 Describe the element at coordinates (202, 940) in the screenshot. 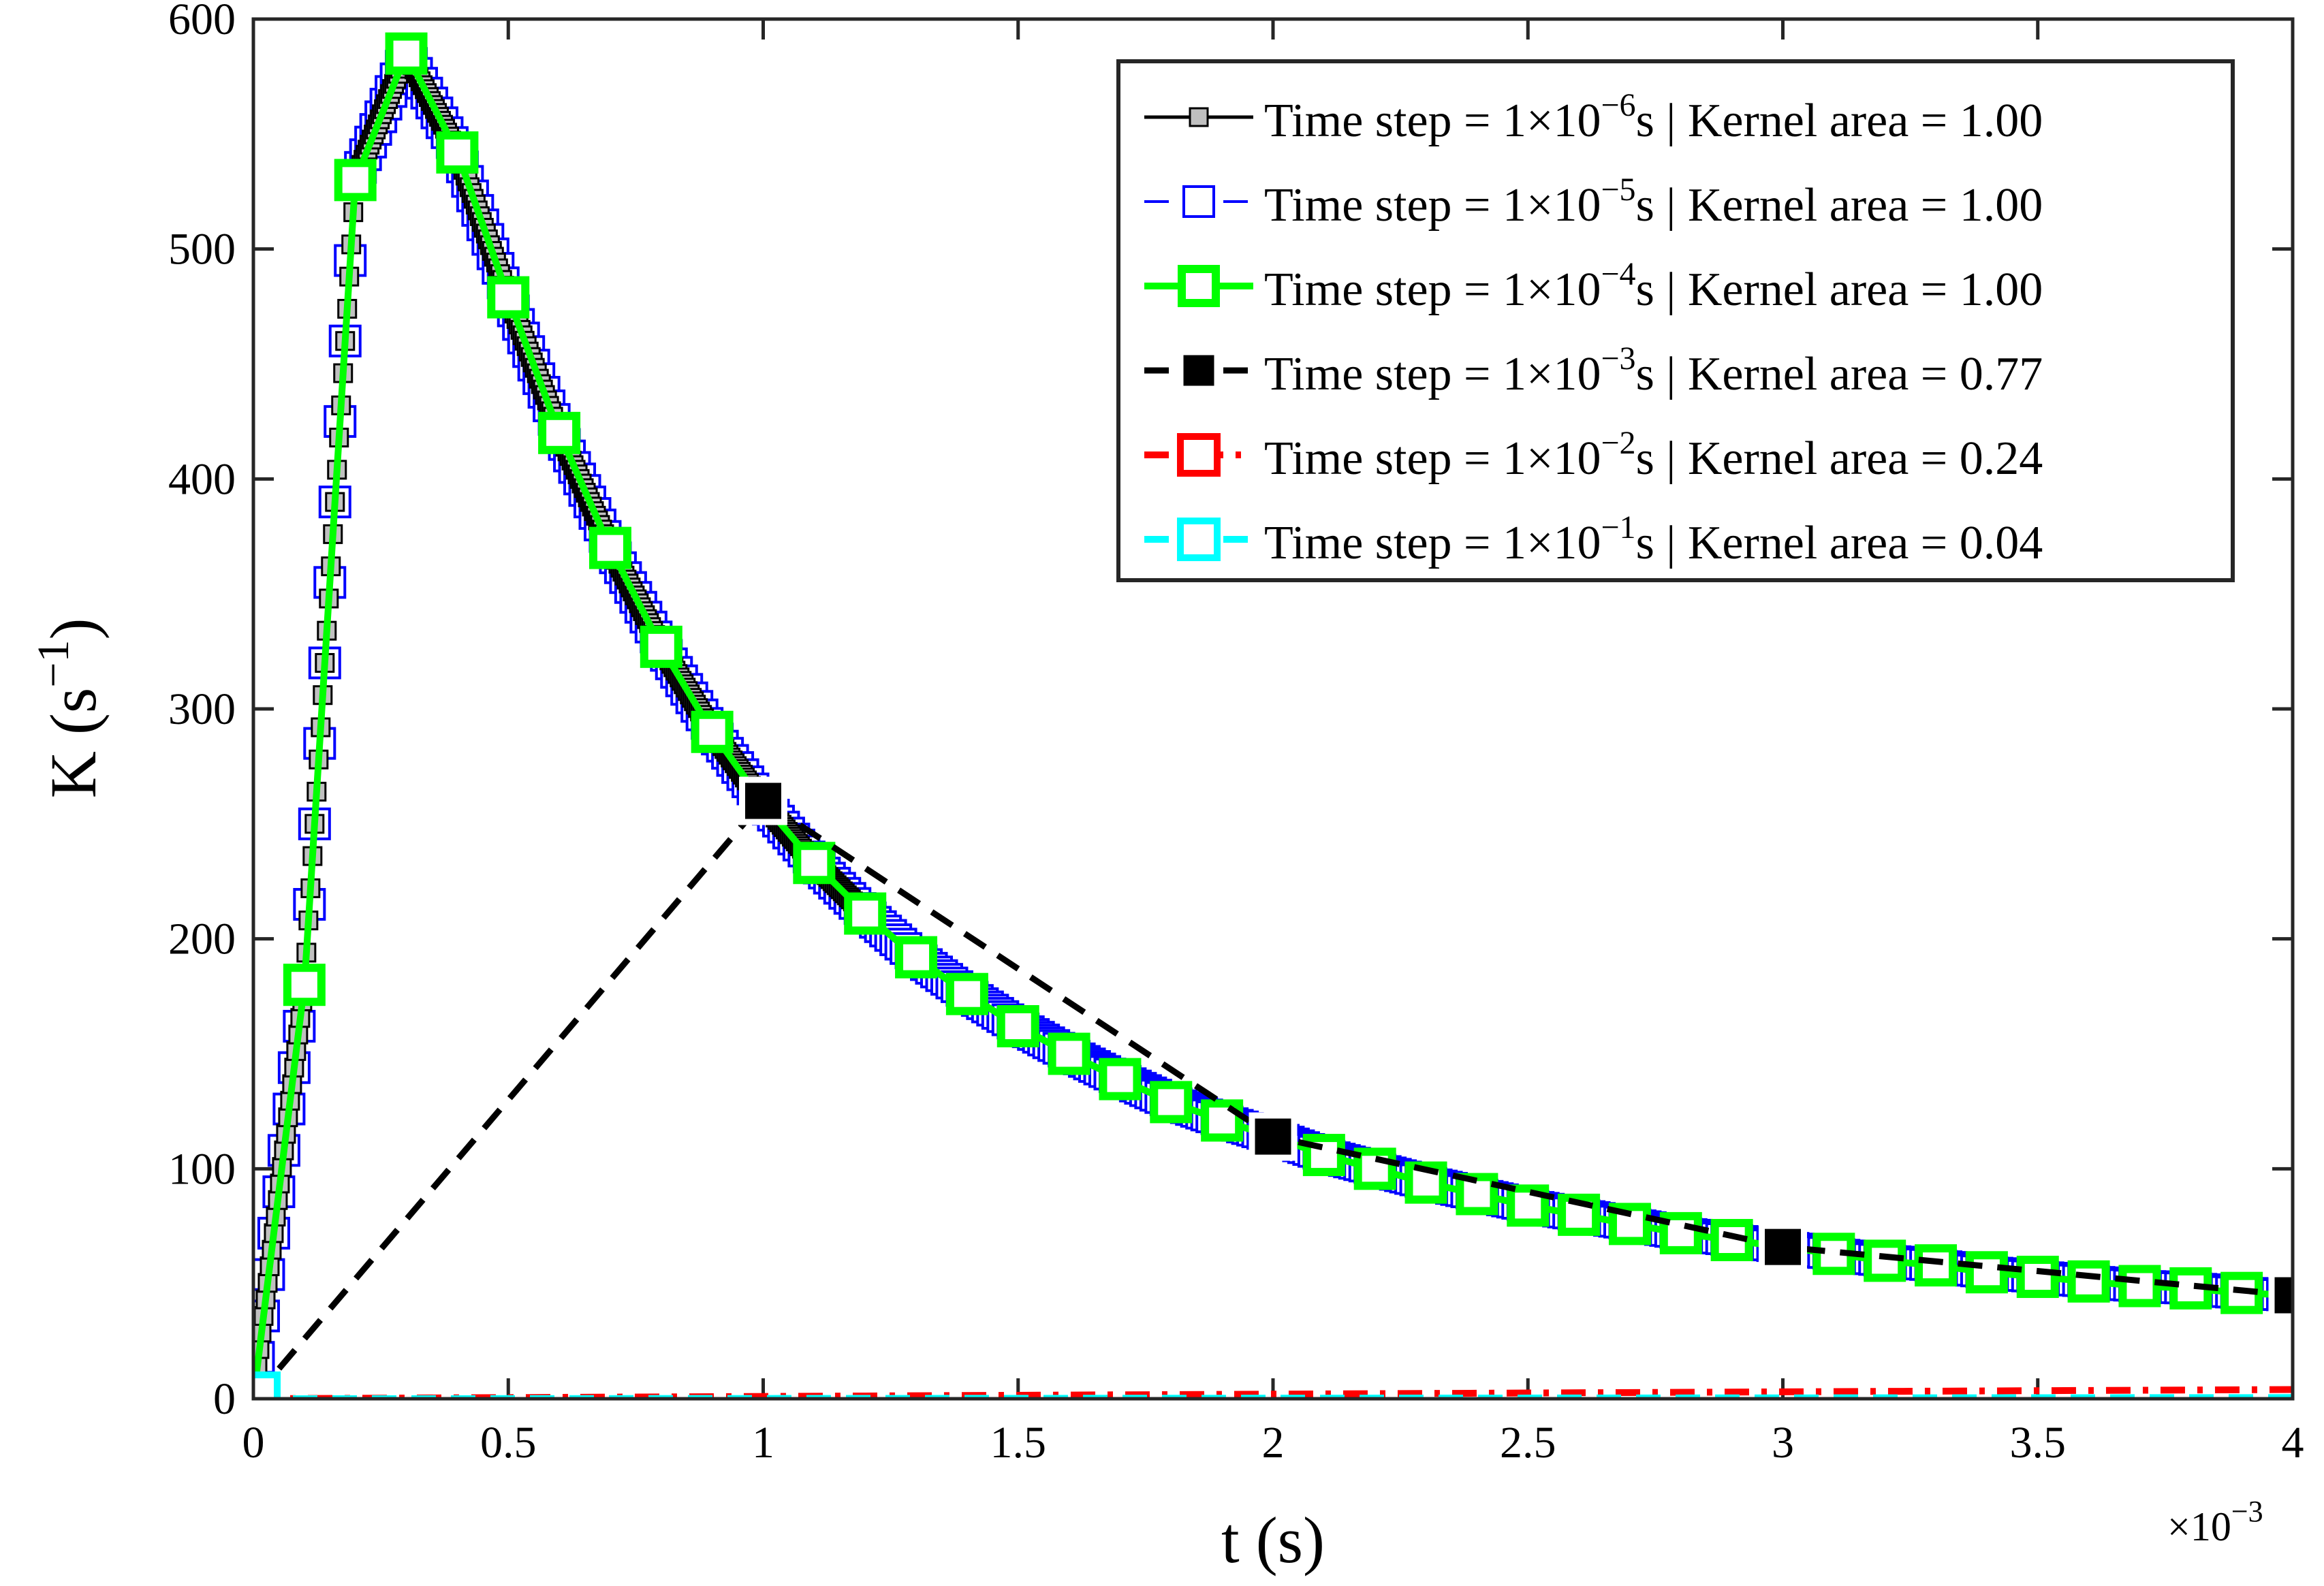

I see `y-tick-label: 200` at that location.